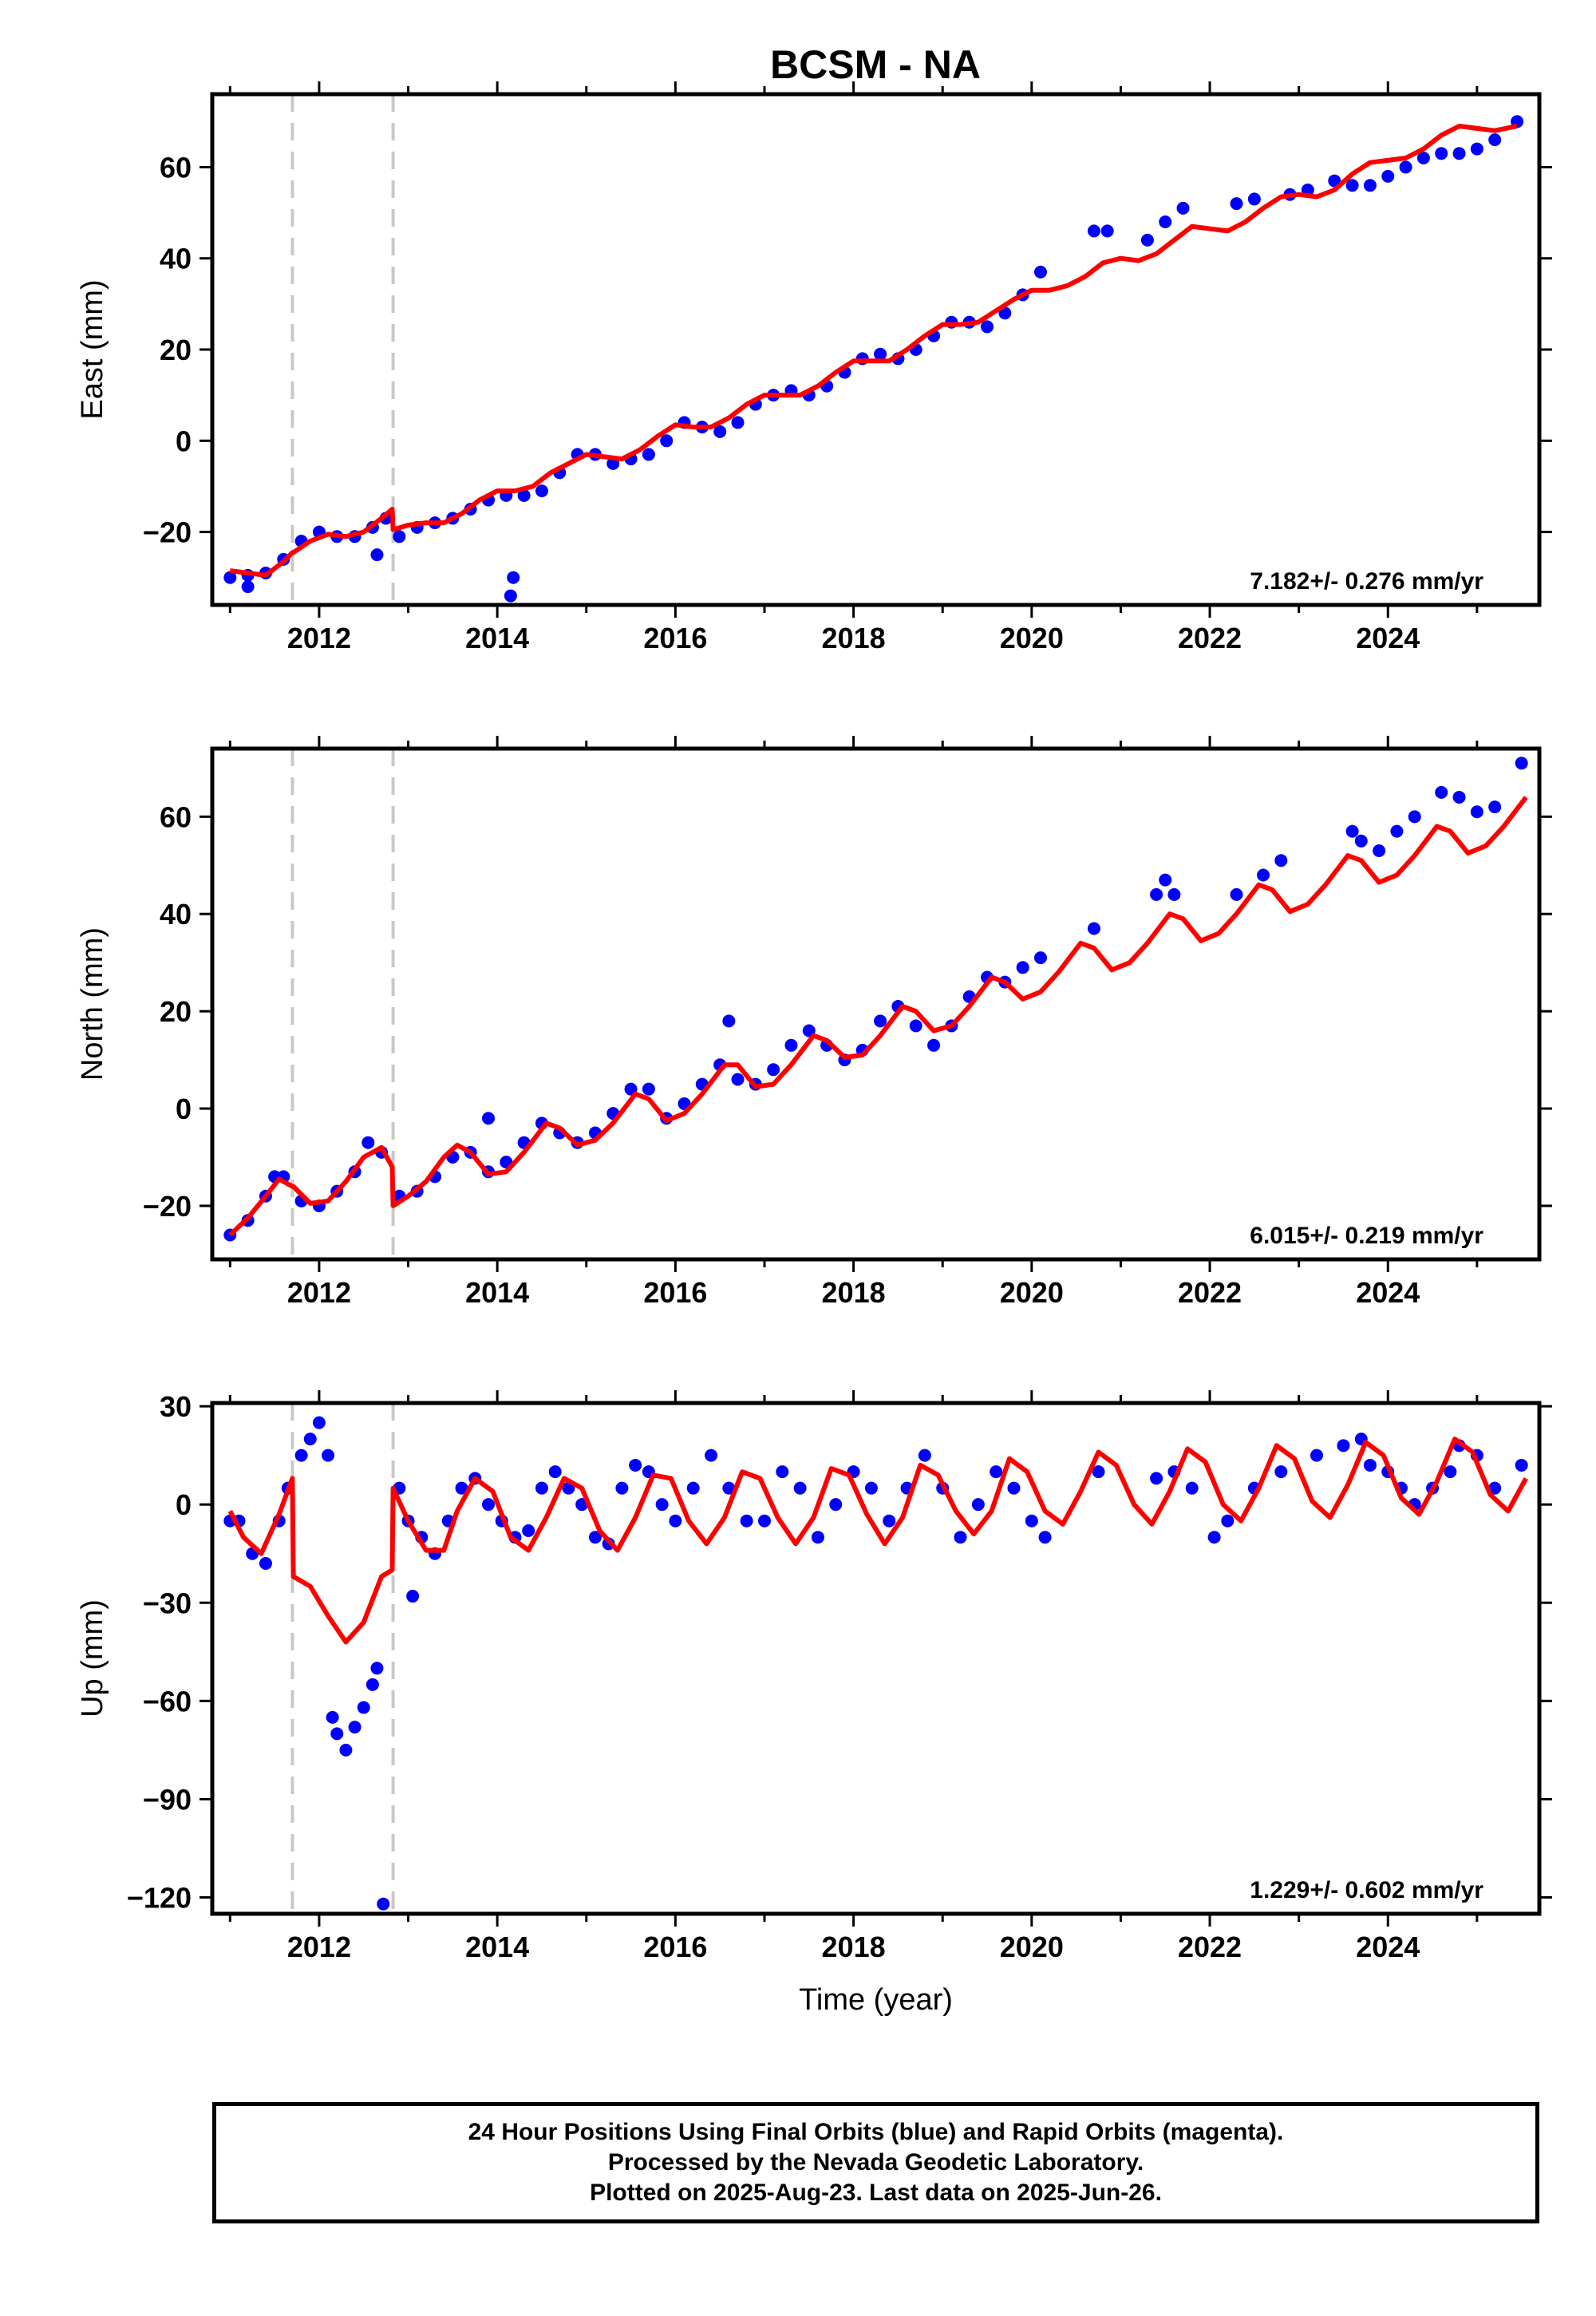 This screenshot has height=2316, width=1596. I want to click on up-xtick-label: 2022, so click(1210, 1947).